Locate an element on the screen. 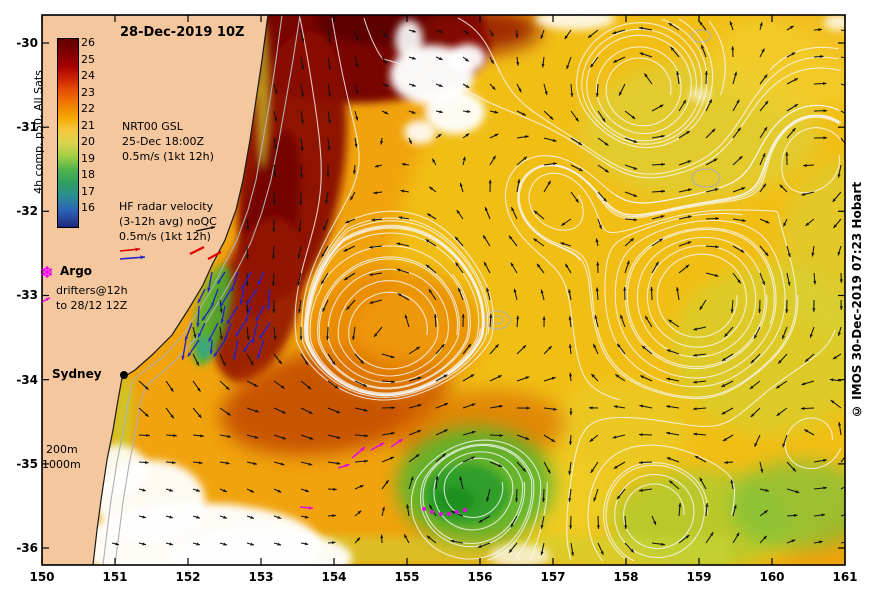 The width and height of the screenshot is (879, 600). hf-radar-vectors-layer is located at coordinates (226, 316).